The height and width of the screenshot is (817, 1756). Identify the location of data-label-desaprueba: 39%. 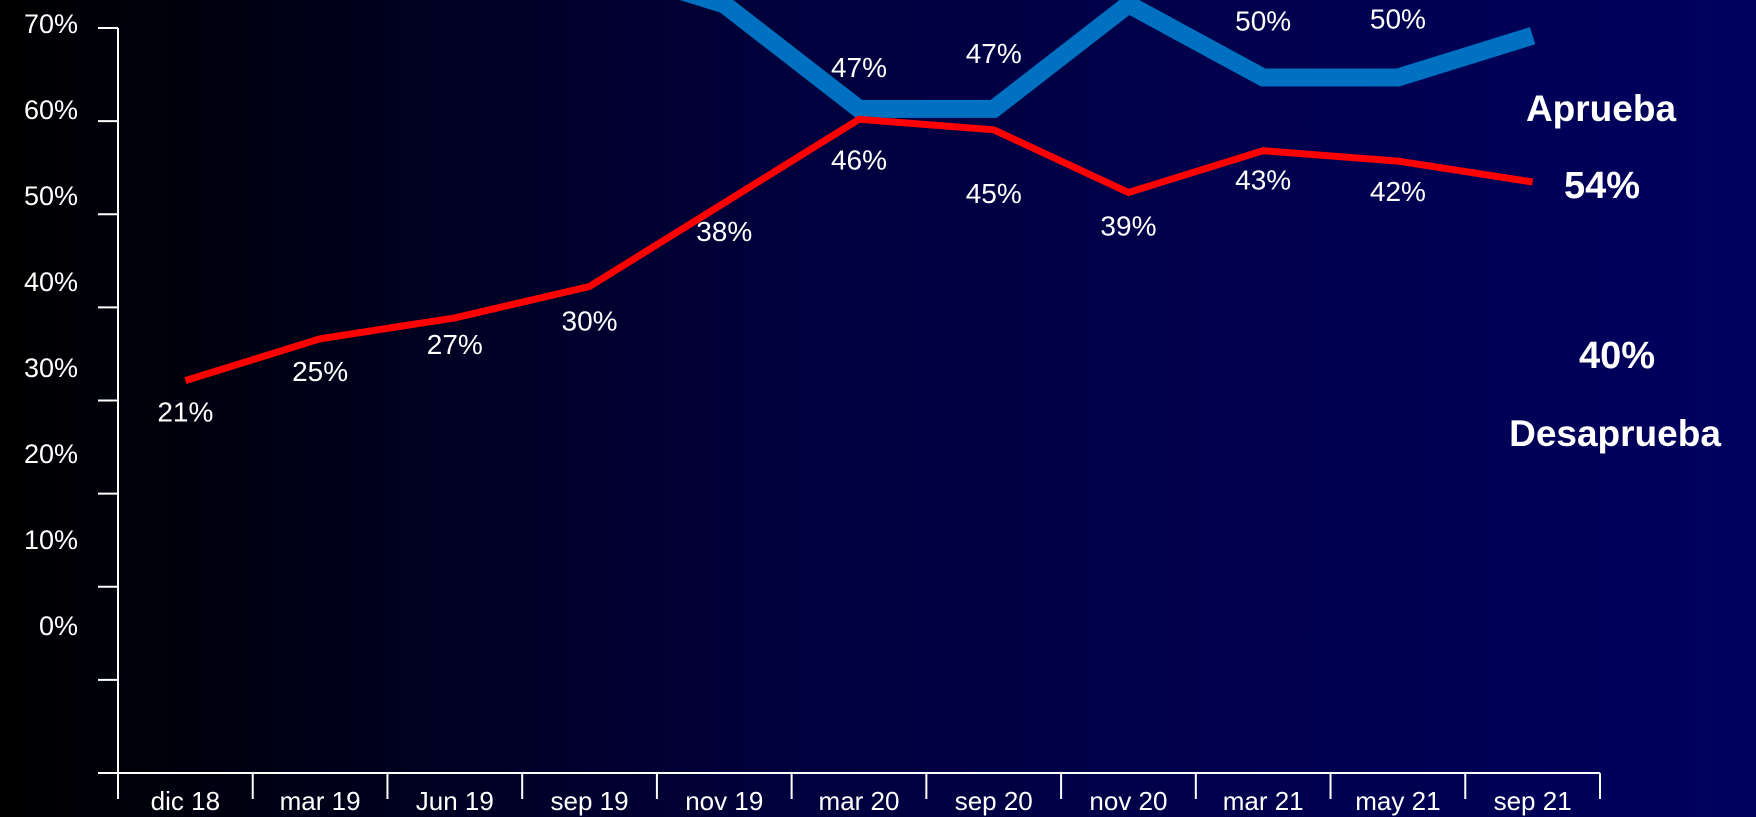
(1128, 225).